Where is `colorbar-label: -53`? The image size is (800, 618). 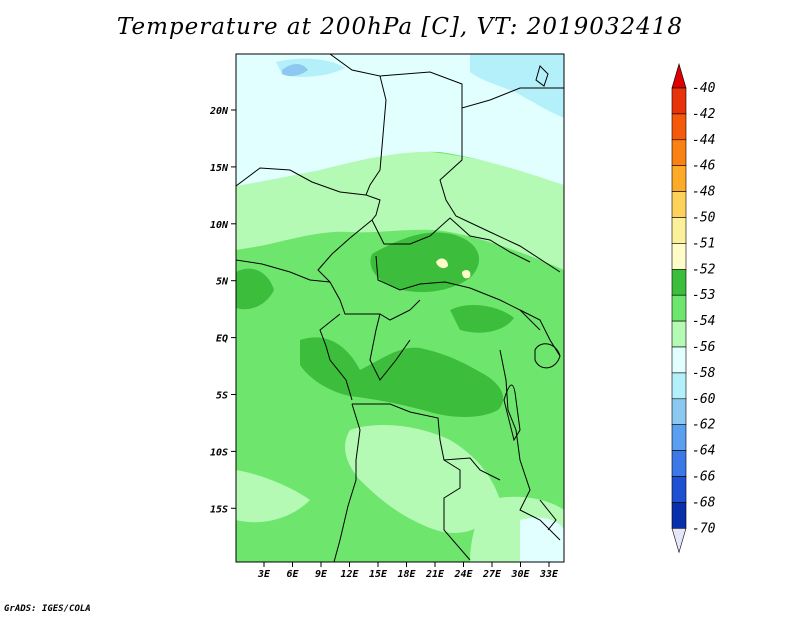 colorbar-label: -53 is located at coordinates (703, 295).